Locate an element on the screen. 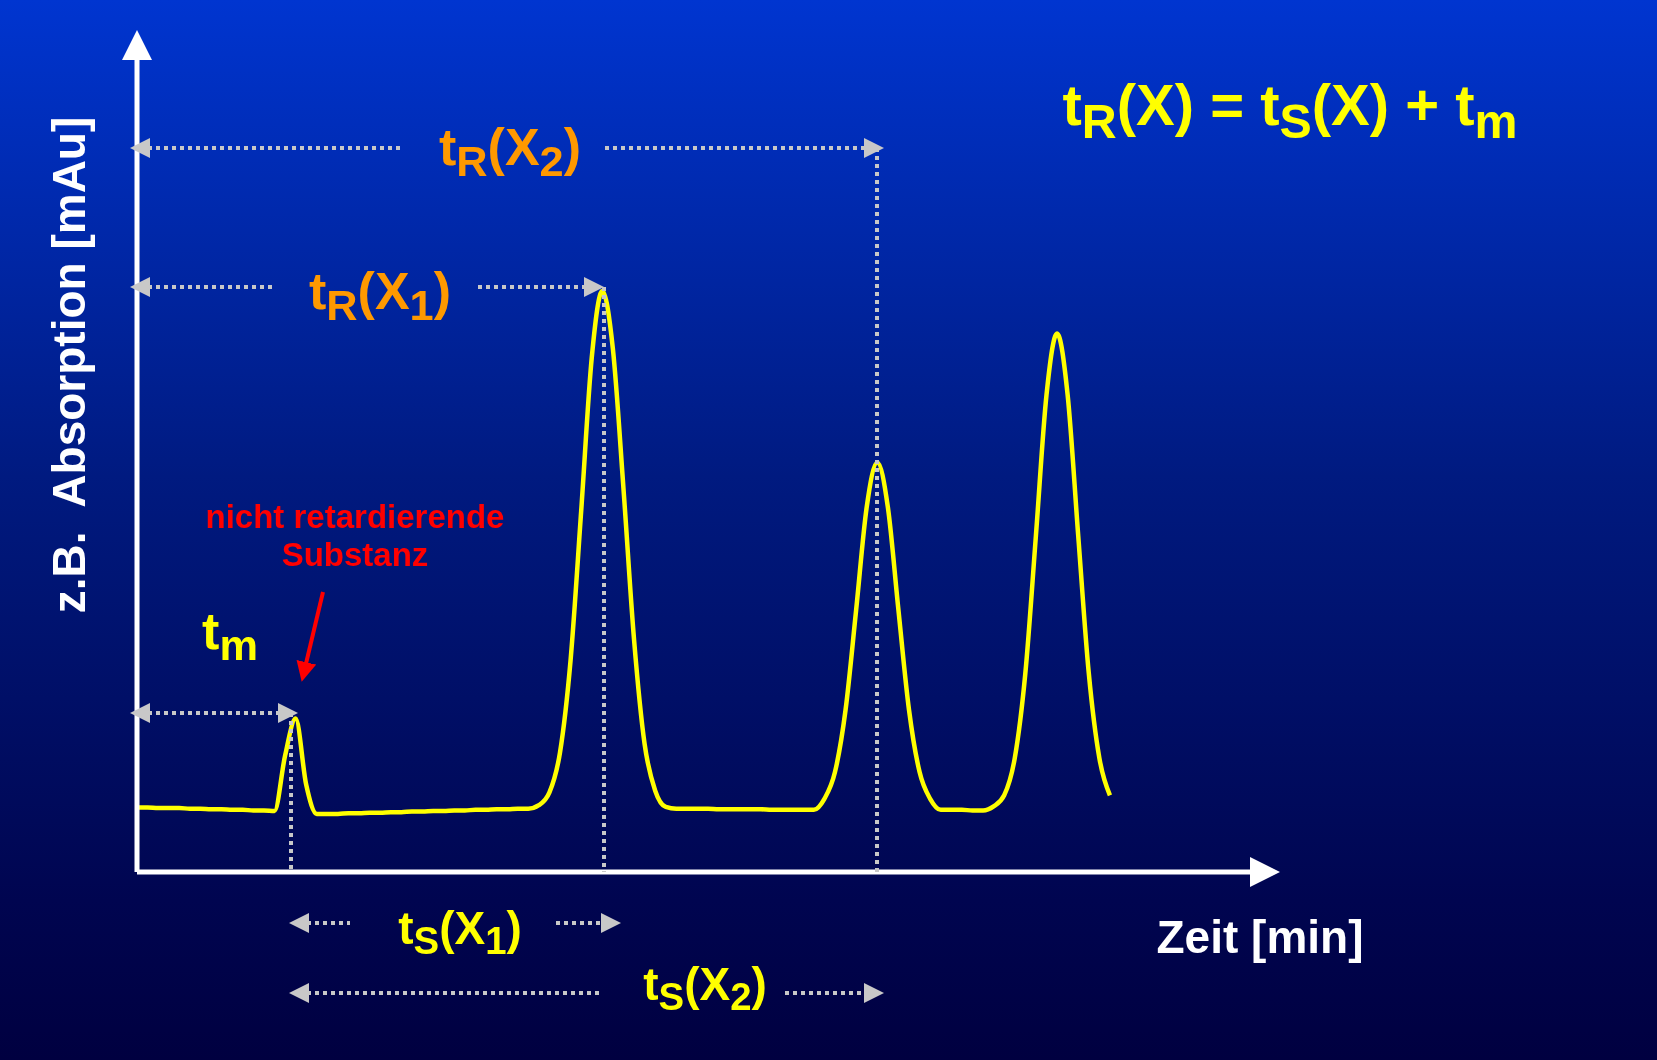  annotation: t$_{m}$ is located at coordinates (230, 637).